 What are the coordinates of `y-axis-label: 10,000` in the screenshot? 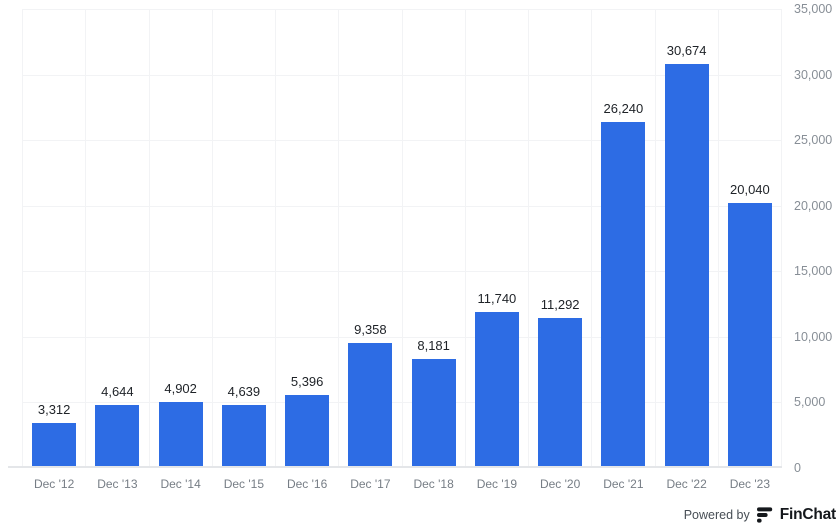 It's located at (813, 336).